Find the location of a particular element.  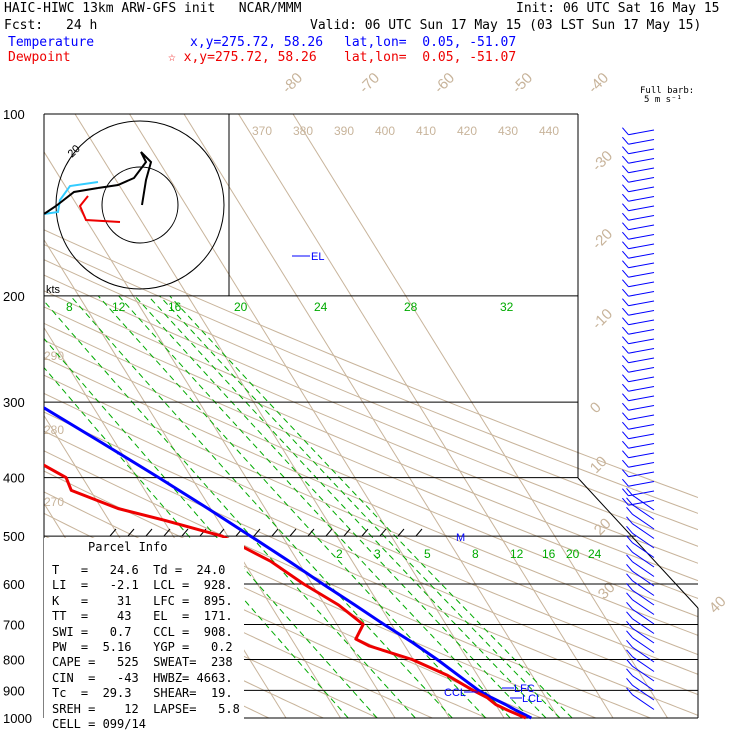

theta-label: 380 is located at coordinates (303, 131).